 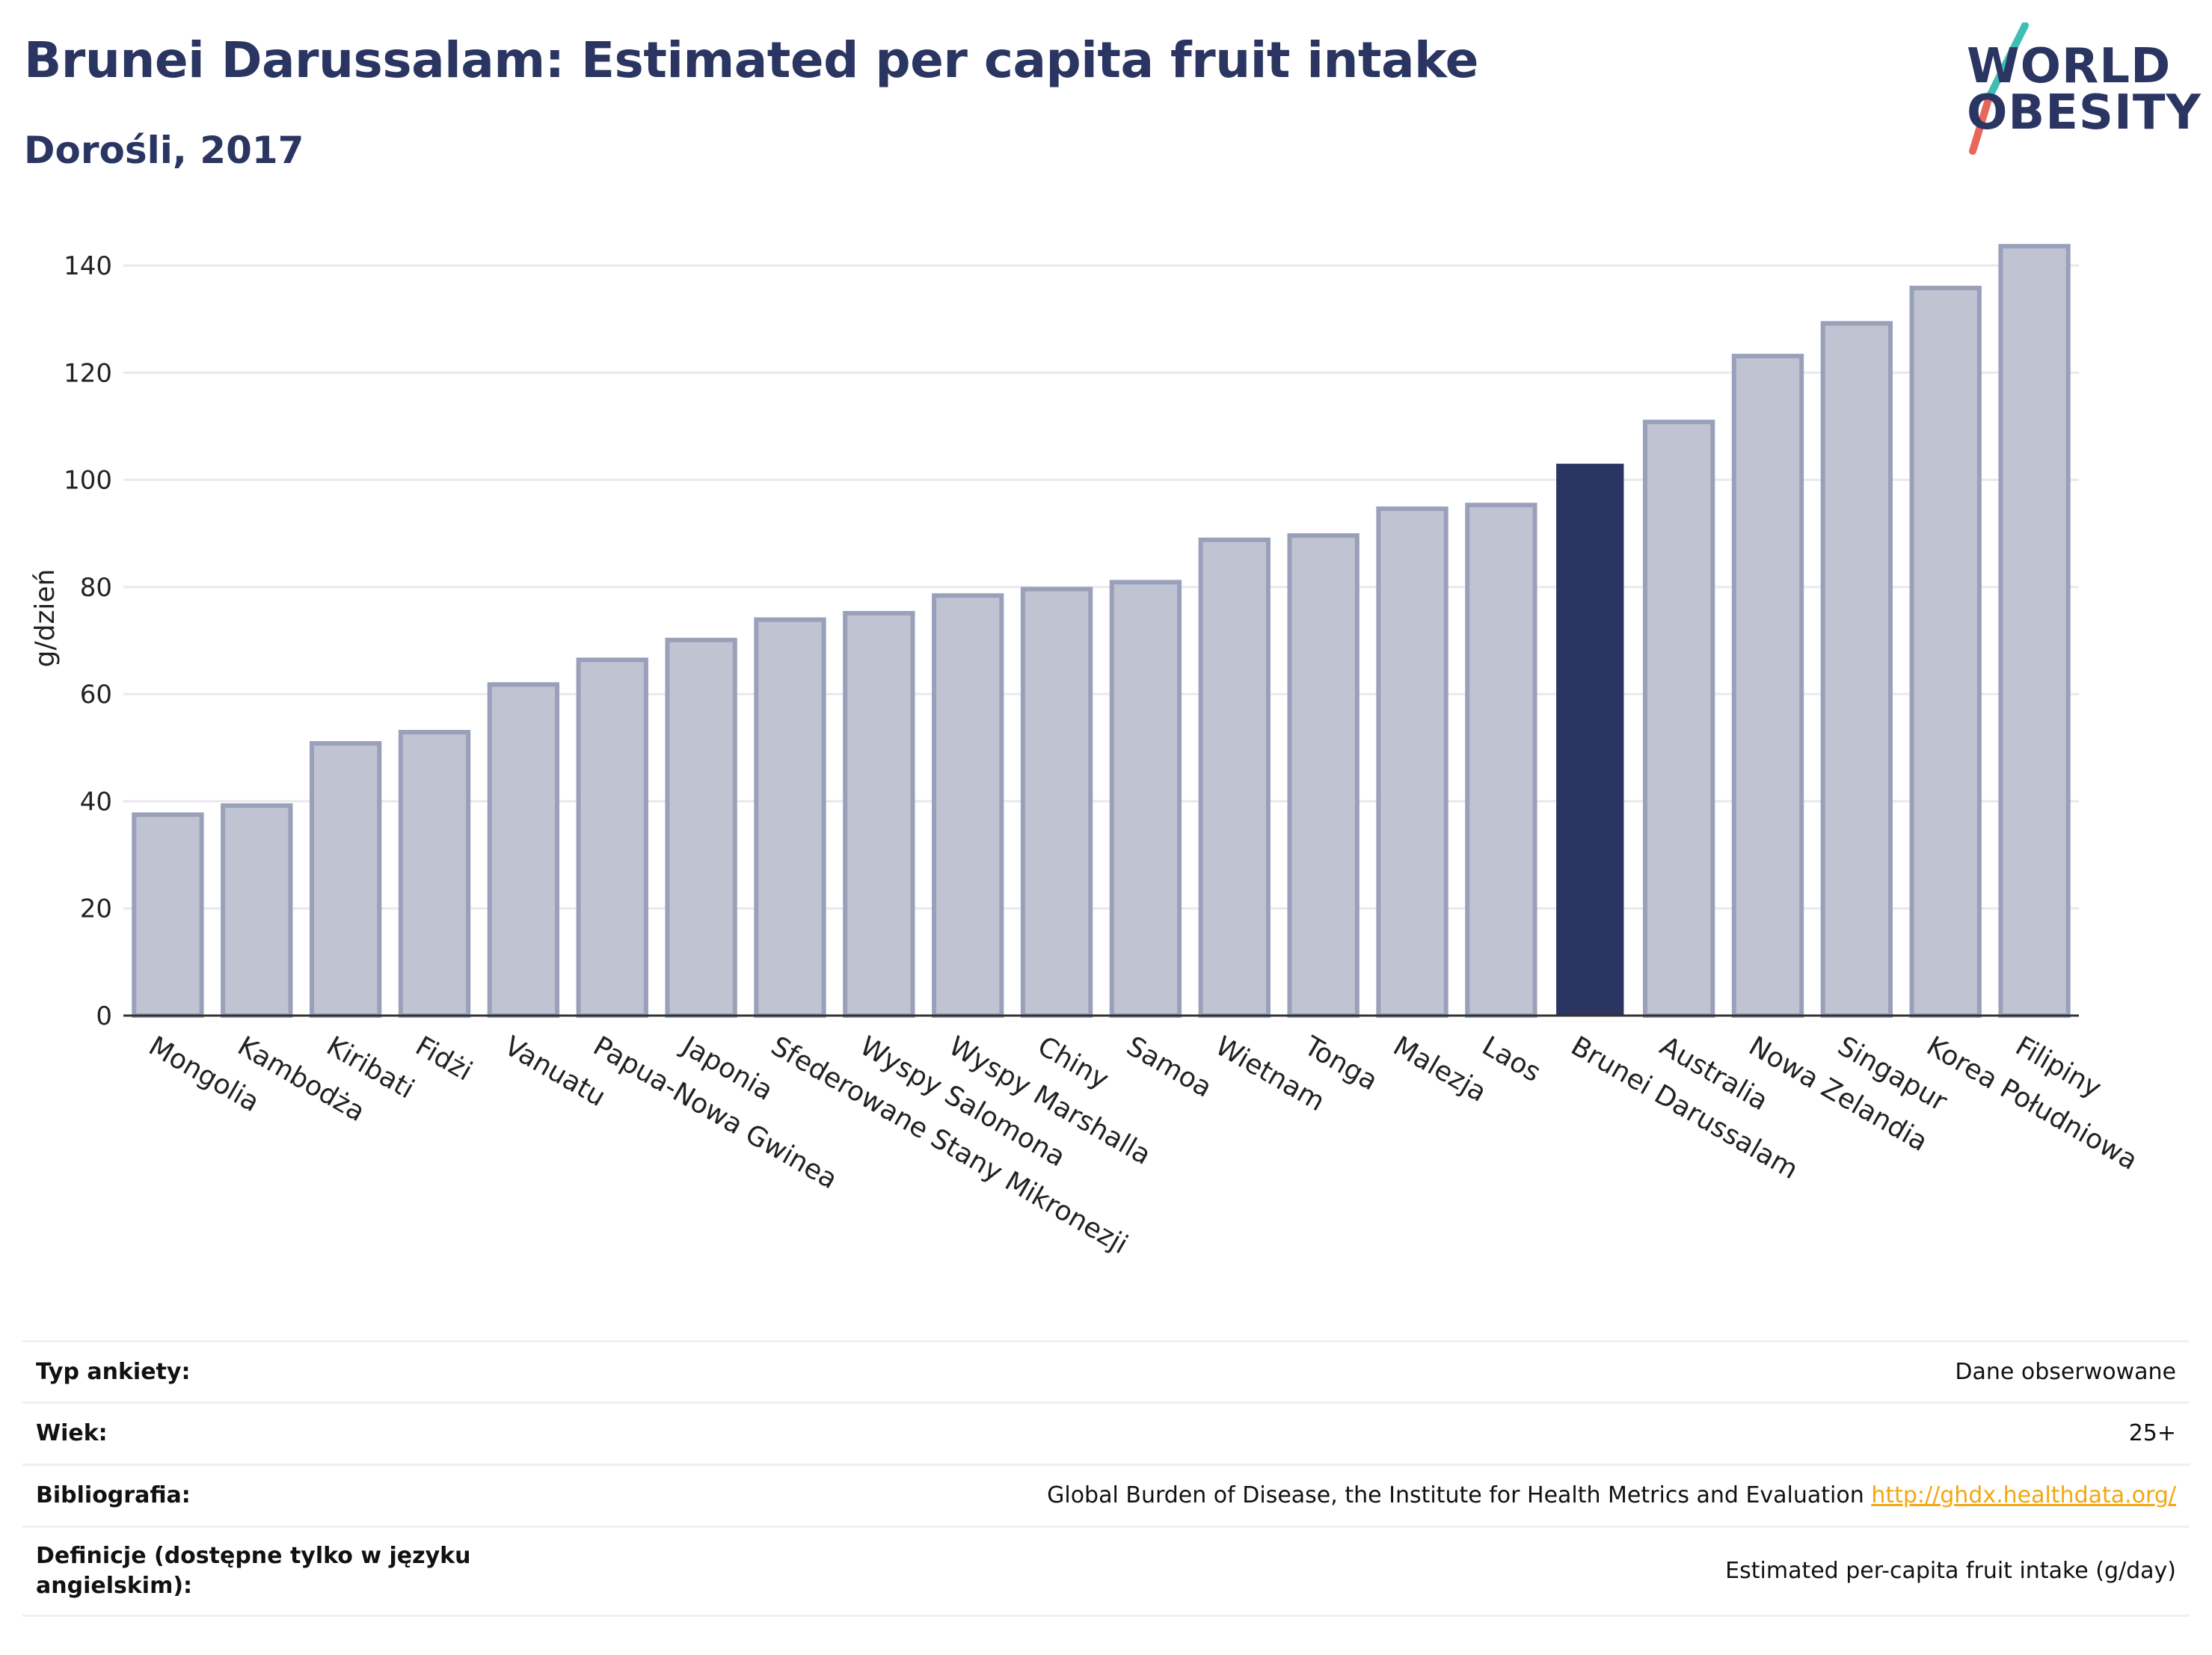 What do you see at coordinates (96, 802) in the screenshot?
I see `y-tick-label: 40` at bounding box center [96, 802].